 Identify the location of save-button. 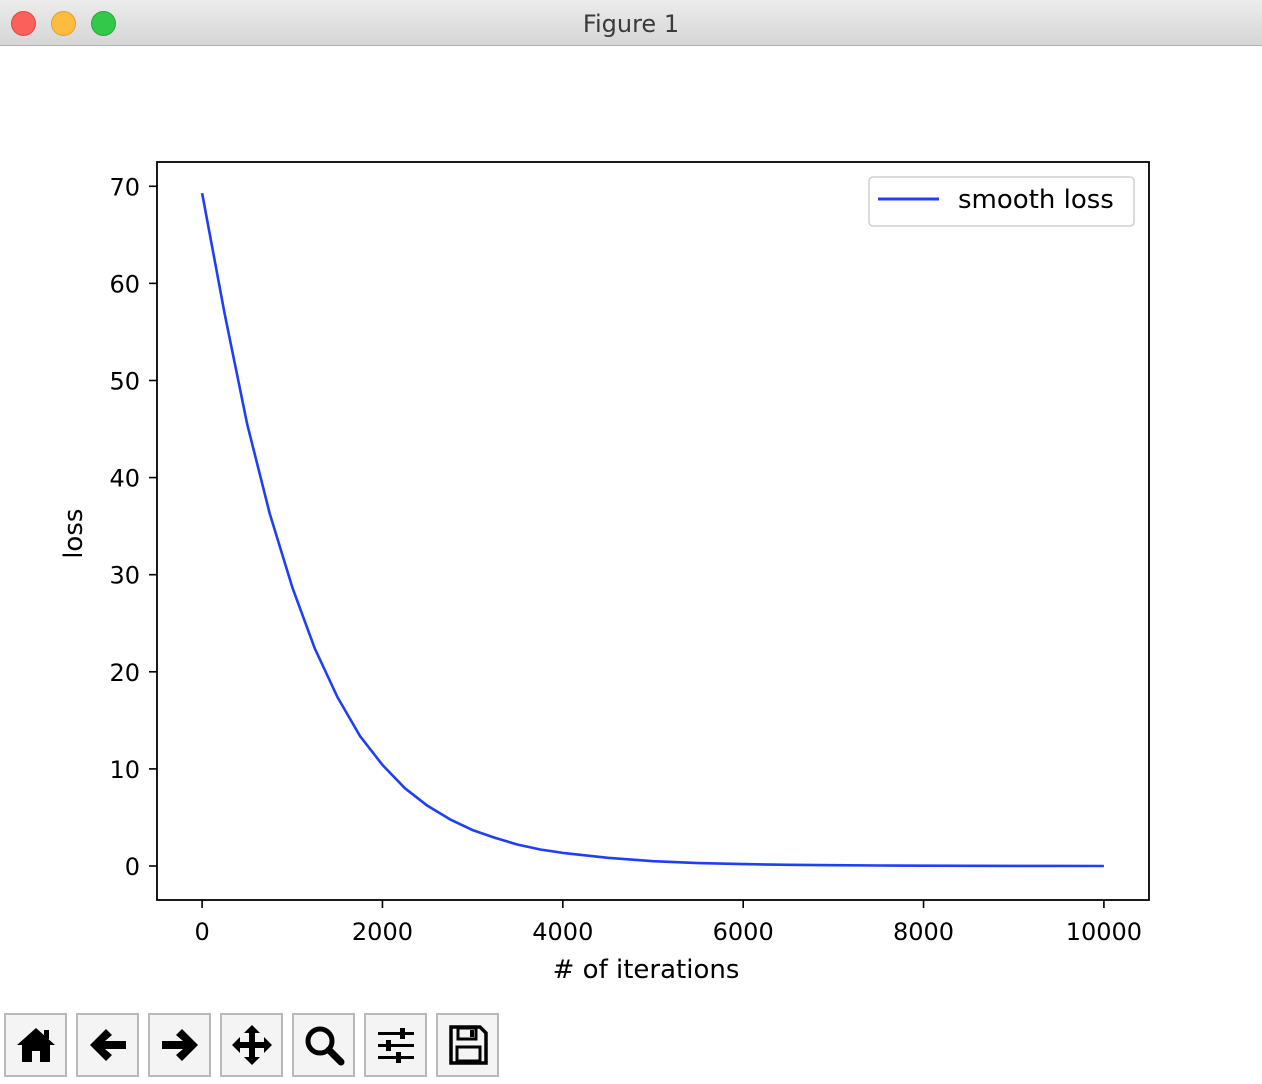
(467, 1045).